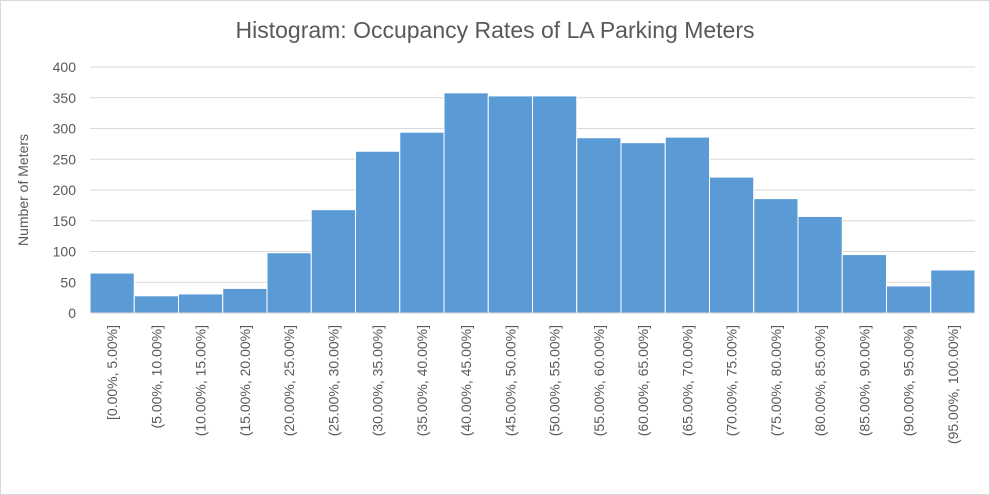  I want to click on x-tick-label: (65.00%, 70.00%], so click(687, 380).